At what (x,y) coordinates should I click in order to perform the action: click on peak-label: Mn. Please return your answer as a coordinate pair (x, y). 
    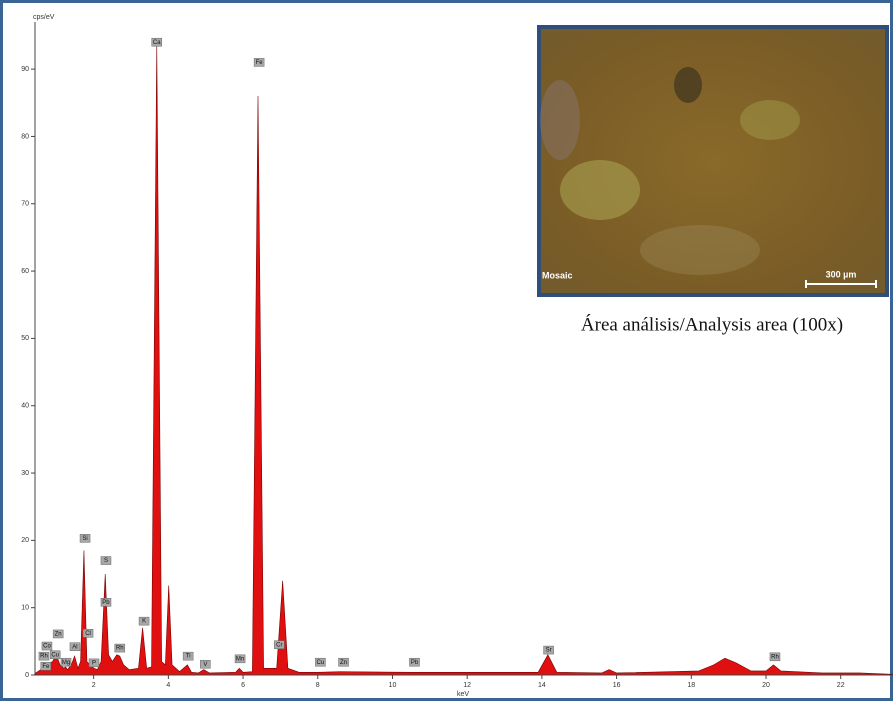
    Looking at the image, I should click on (240, 659).